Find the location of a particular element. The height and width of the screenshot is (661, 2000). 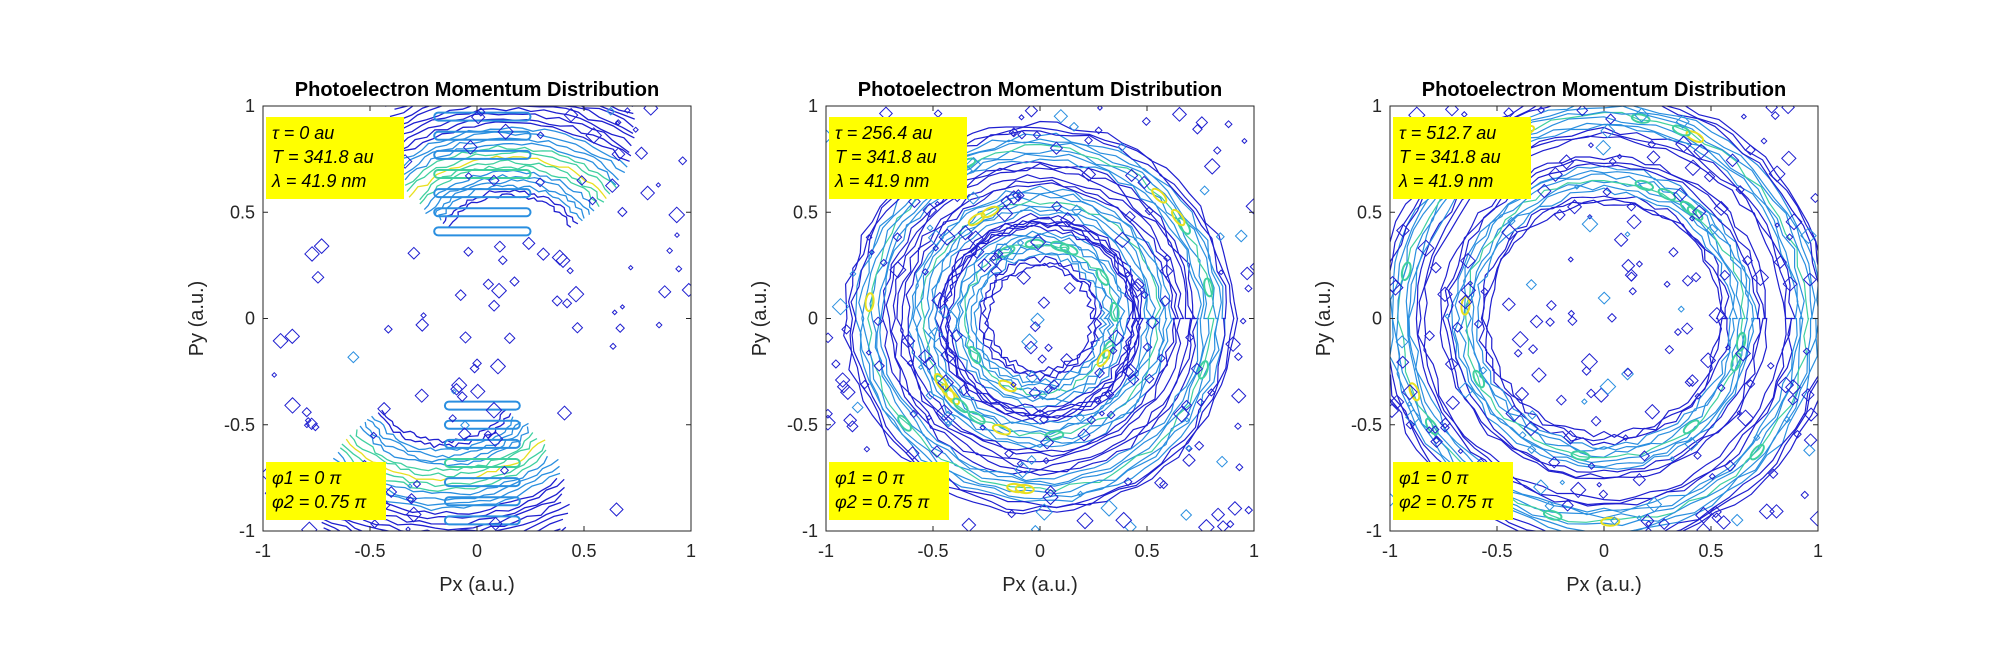

annotation-line: τ = 256.4 au is located at coordinates (883, 133).